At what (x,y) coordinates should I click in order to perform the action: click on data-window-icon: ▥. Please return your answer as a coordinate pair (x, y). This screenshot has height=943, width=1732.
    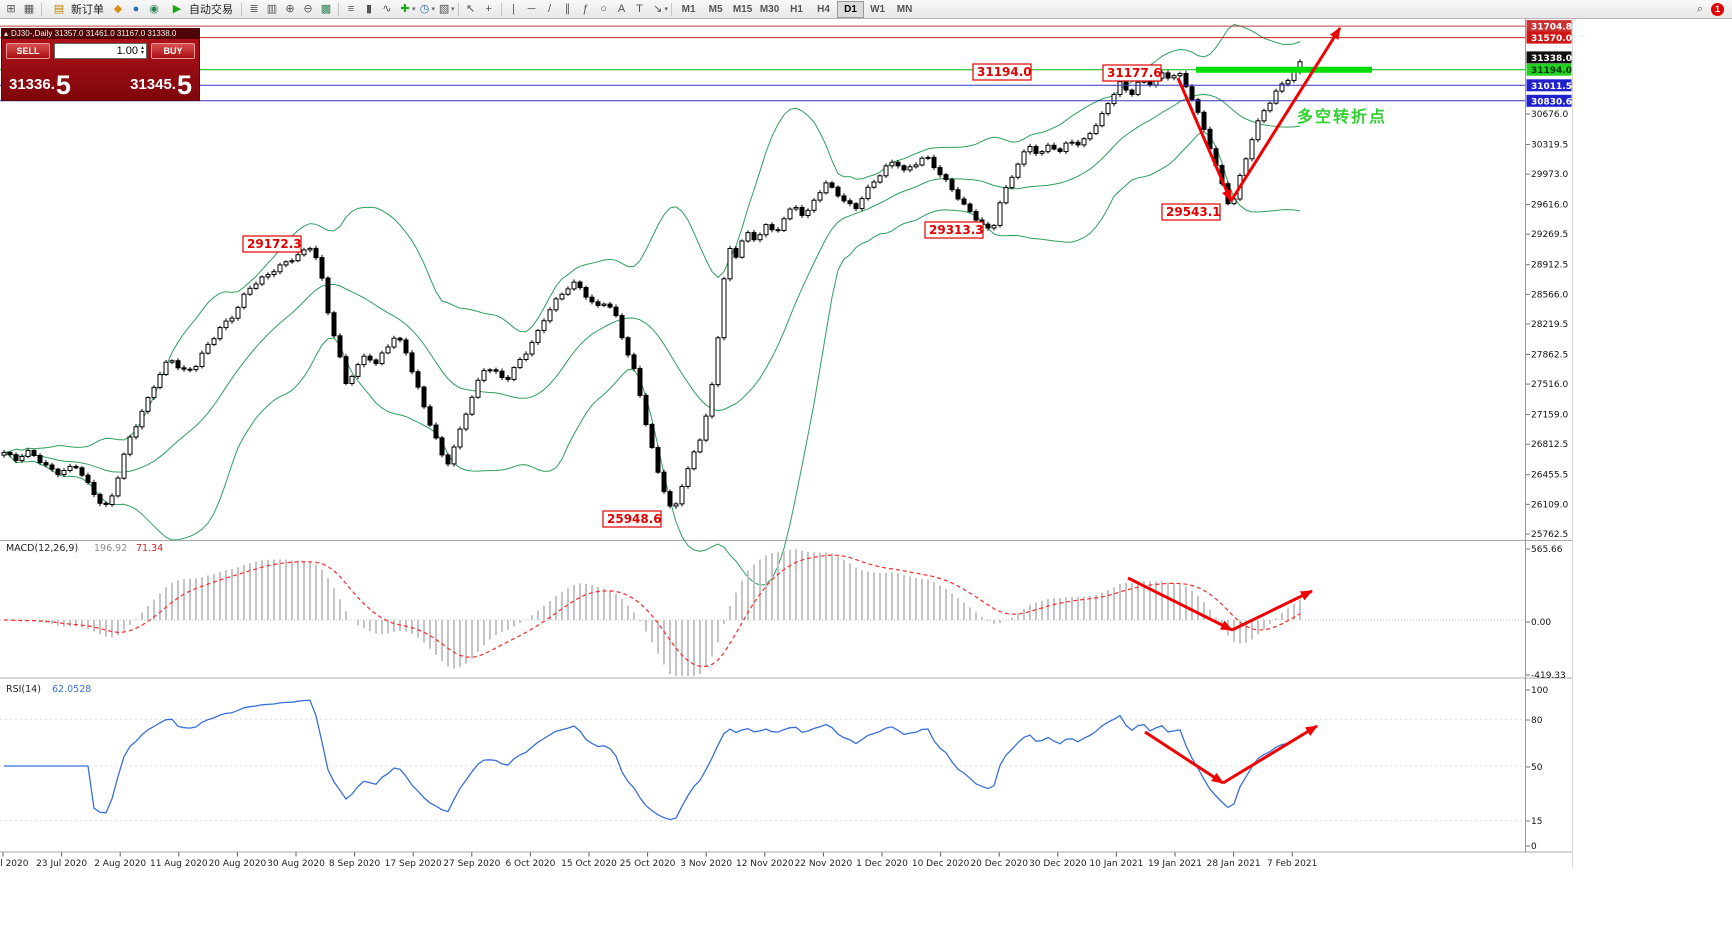
    Looking at the image, I should click on (272, 9).